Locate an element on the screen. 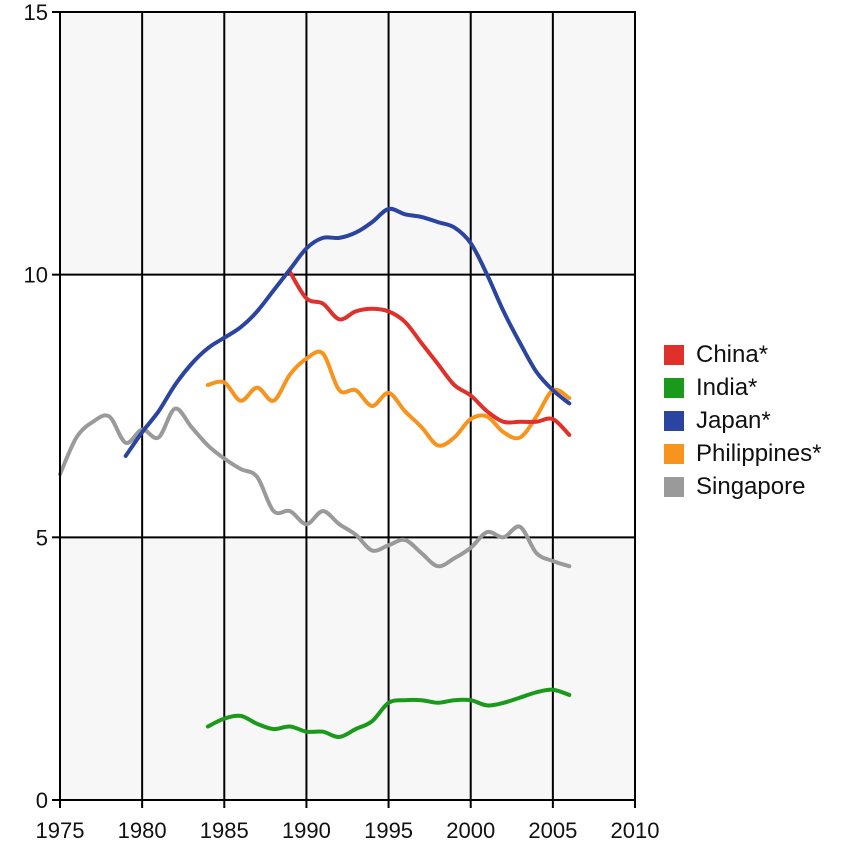 The width and height of the screenshot is (854, 854). legend-item-india: India* is located at coordinates (742, 387).